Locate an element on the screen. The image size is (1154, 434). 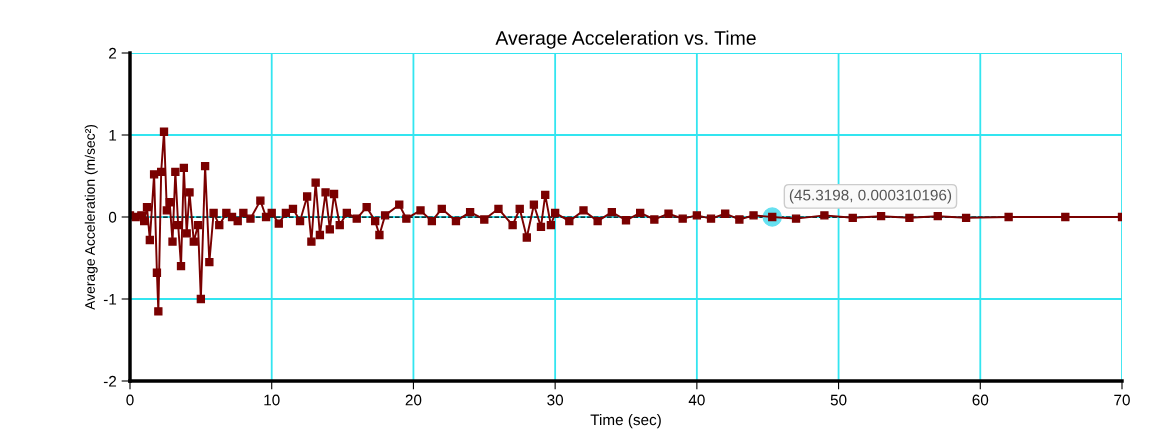
y-tick-label: -1 is located at coordinates (110, 299).